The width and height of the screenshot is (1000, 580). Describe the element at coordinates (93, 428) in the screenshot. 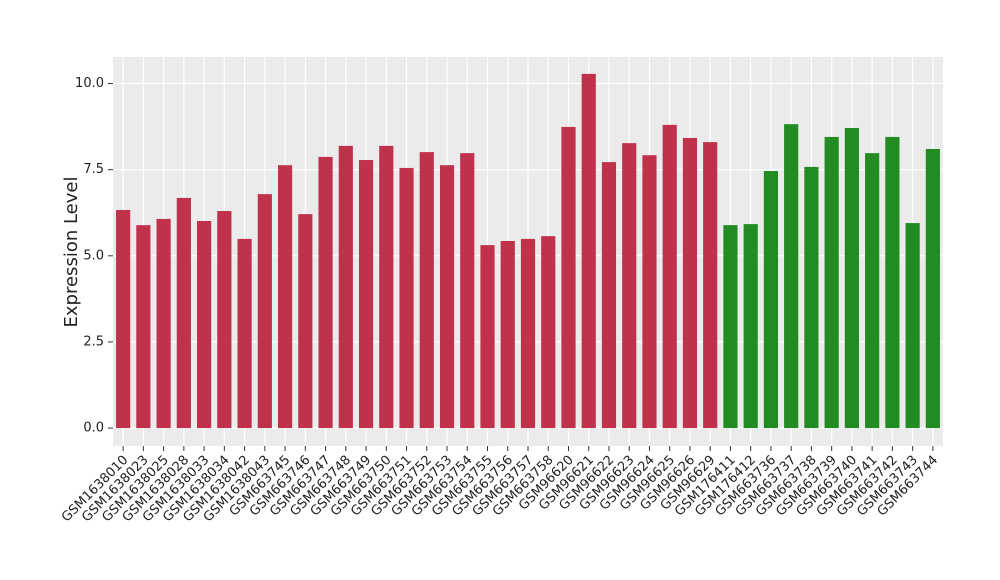

I see `y-tick-label: 0.0` at that location.